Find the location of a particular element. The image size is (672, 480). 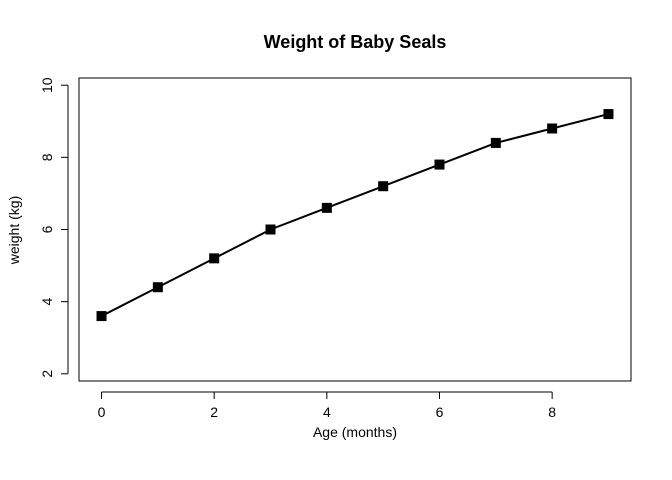

x-axis: 0 2 4 6 8 is located at coordinates (327, 405).